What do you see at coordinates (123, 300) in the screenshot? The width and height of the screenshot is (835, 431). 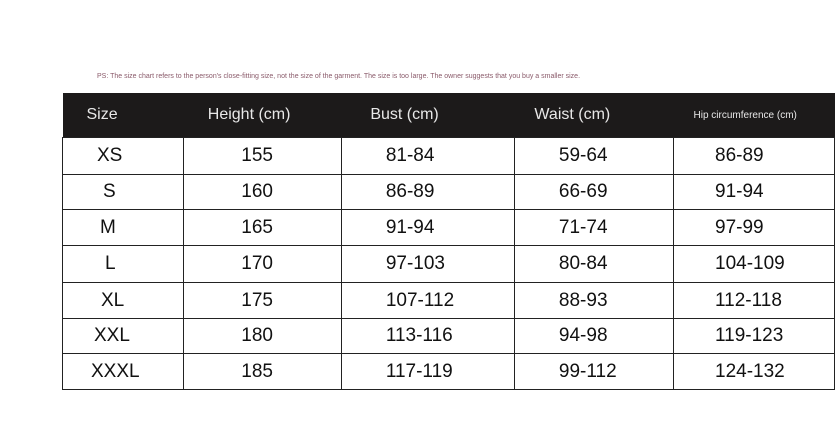 I see `table-cell: XL` at bounding box center [123, 300].